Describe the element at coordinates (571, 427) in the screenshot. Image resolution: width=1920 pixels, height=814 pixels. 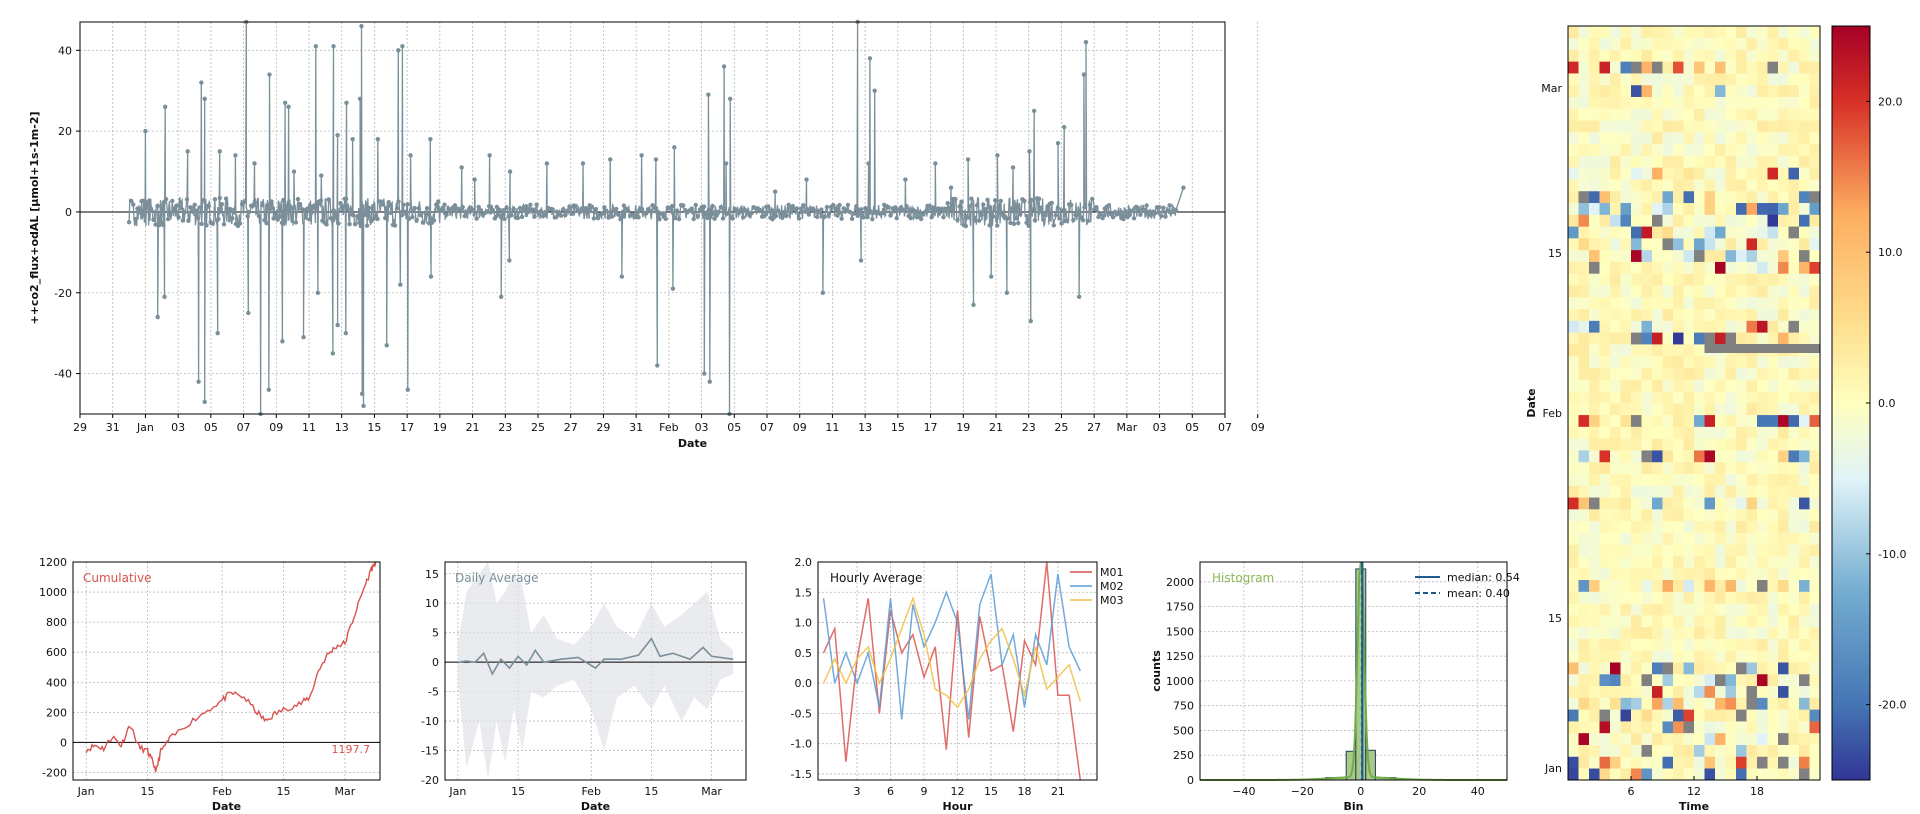
I see `main-xtick-label: 27` at that location.